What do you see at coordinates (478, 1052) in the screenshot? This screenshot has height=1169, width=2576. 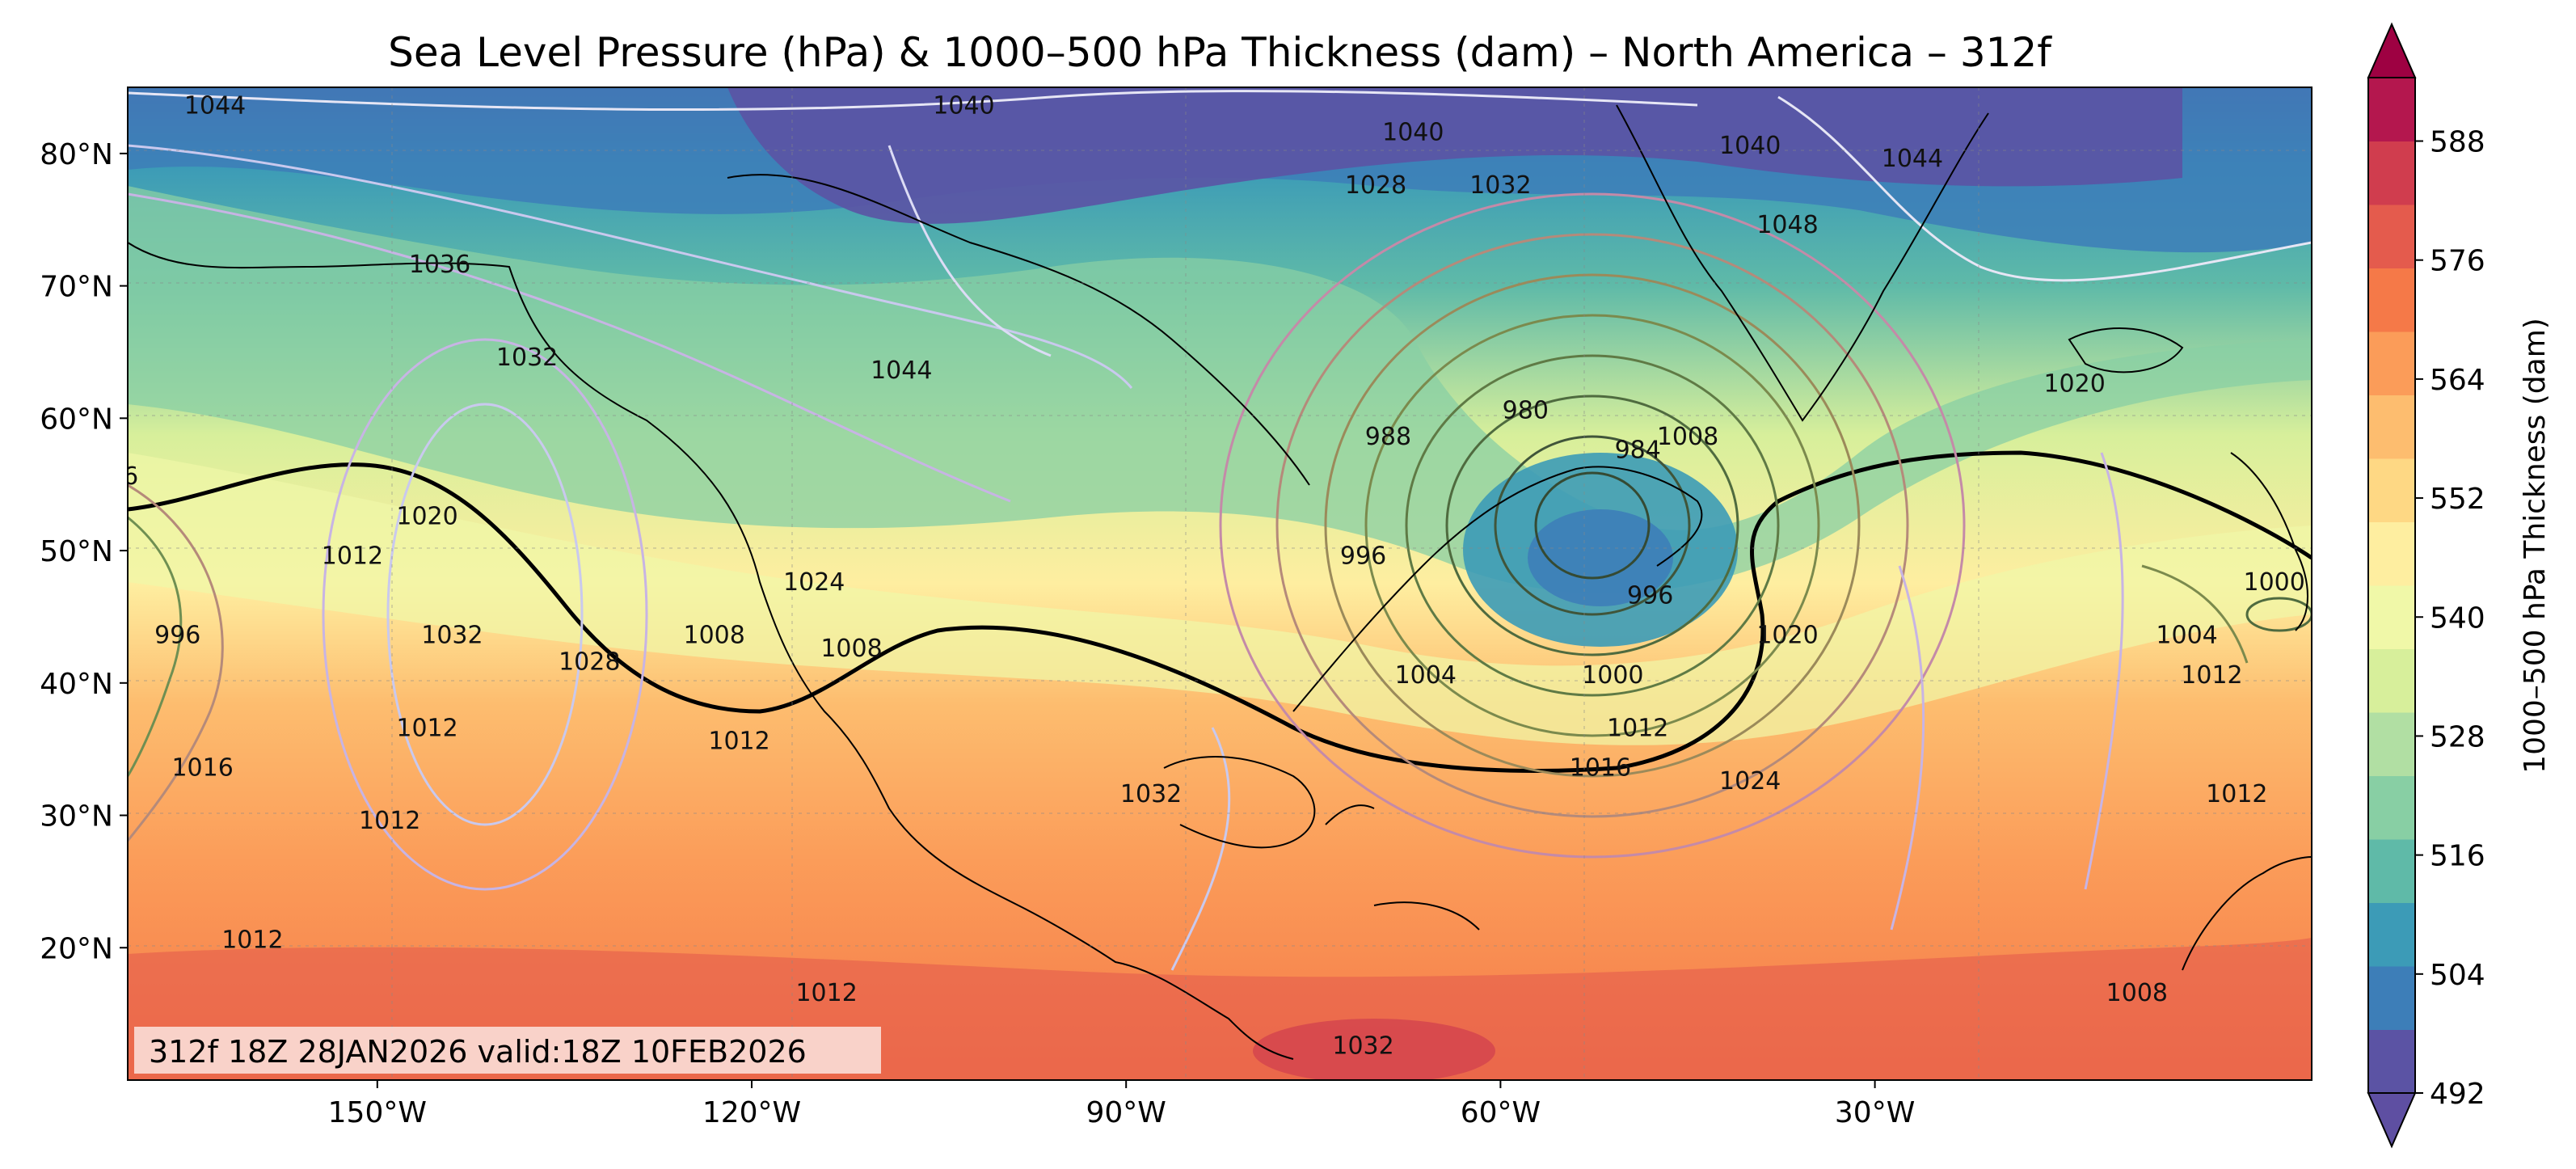 I see `valid-time-label: 312f 18Z 28JAN2026 valid:18Z 10FEB2026` at bounding box center [478, 1052].